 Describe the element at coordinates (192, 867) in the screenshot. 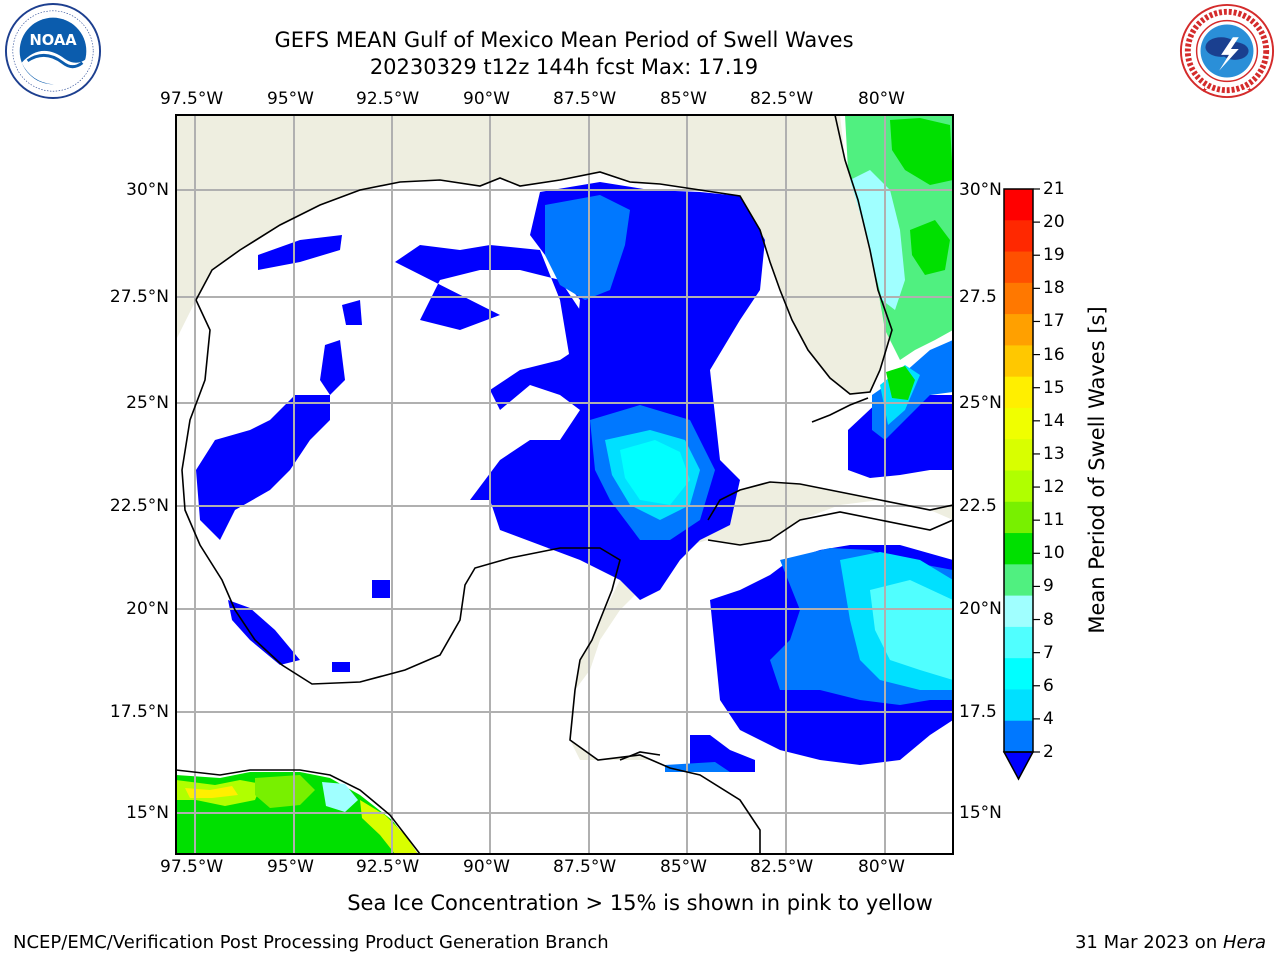

I see `lon-label-bottom: 97.5°W` at that location.